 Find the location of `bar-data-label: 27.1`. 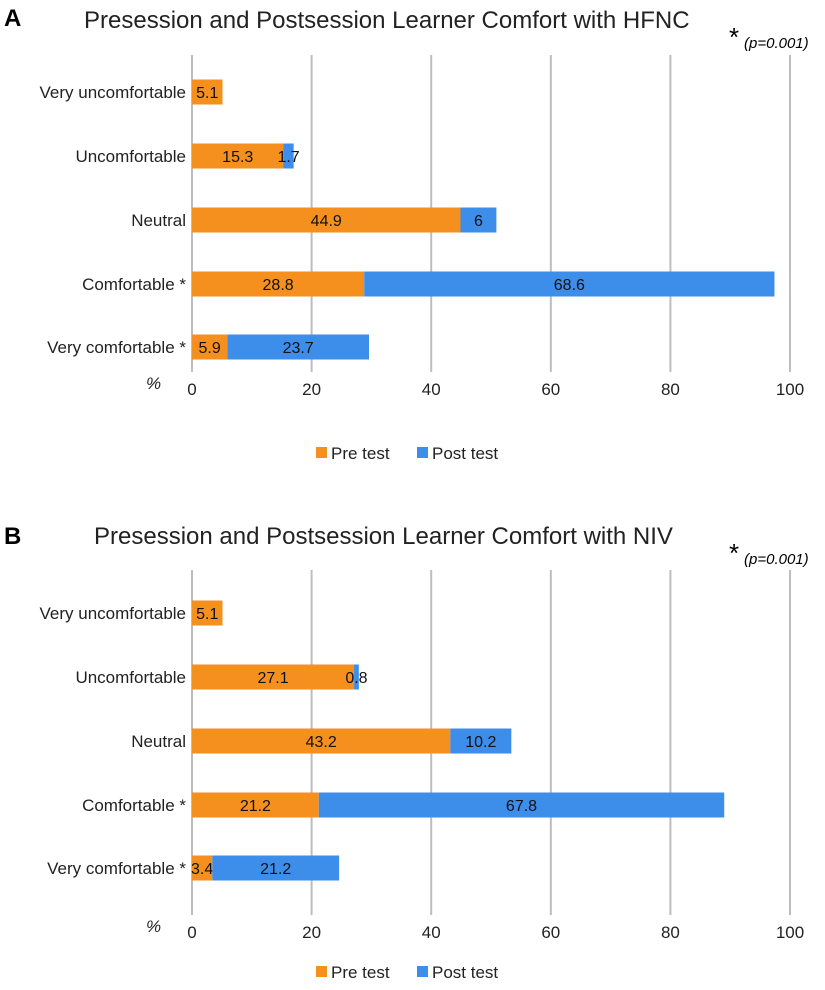

bar-data-label: 27.1 is located at coordinates (272, 678).